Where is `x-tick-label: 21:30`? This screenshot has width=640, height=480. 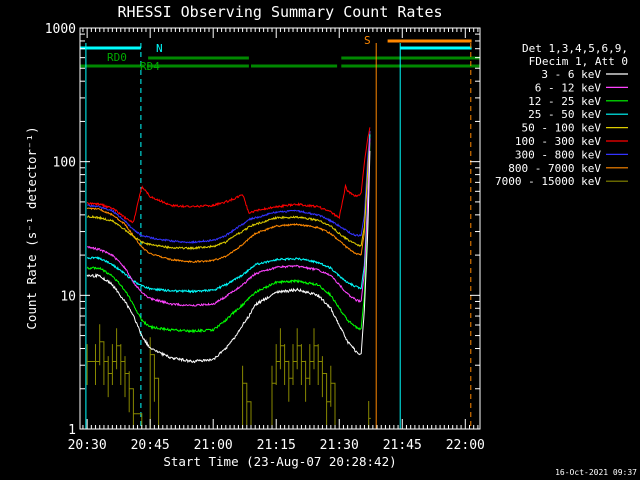 x-tick-label: 21:30 is located at coordinates (339, 445).